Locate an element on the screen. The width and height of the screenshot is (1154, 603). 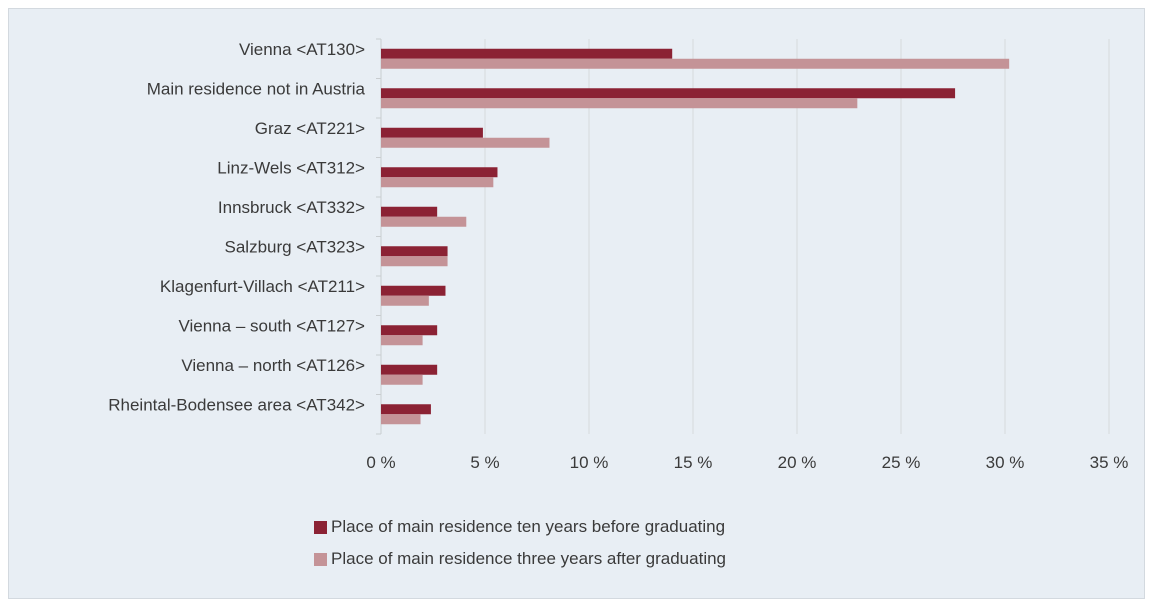
x-tick-label: 5 % is located at coordinates (484, 462).